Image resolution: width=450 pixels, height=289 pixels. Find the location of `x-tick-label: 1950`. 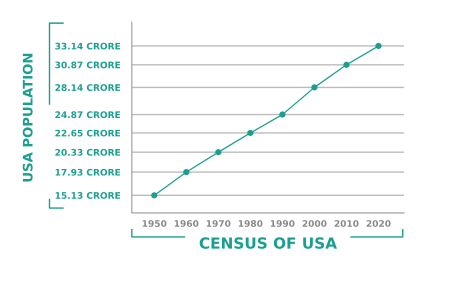

x-tick-label: 1950 is located at coordinates (154, 223).